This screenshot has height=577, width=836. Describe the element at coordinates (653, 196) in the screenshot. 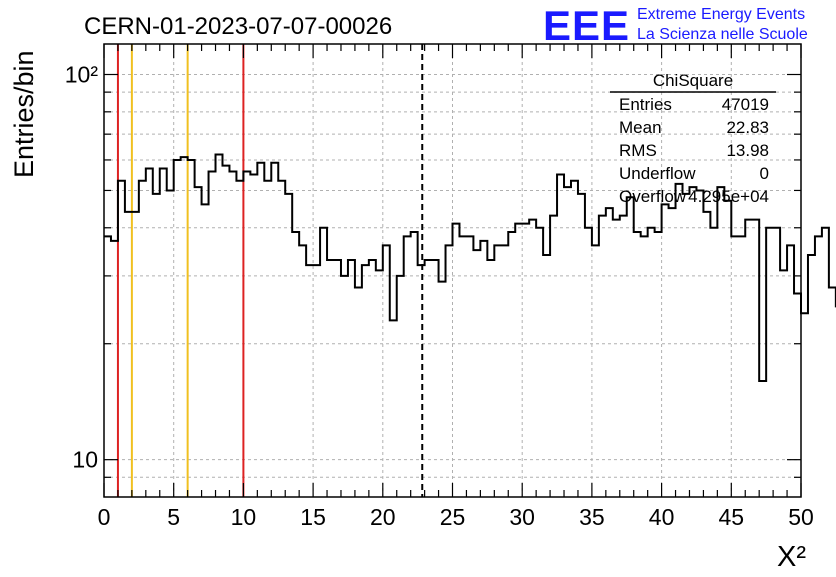

I see `stats-row-label: Overflow` at that location.